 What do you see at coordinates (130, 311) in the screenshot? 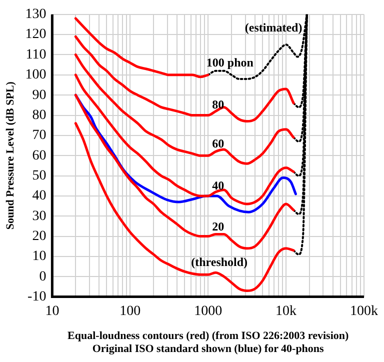
I see `x-tick-label: 100` at bounding box center [130, 311].